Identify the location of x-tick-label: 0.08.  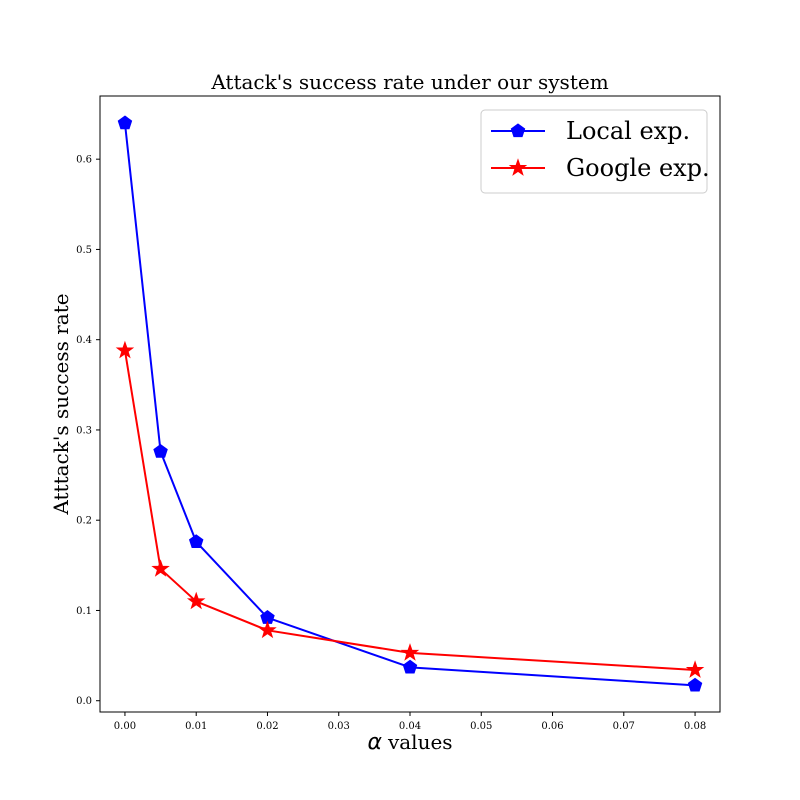
(695, 726).